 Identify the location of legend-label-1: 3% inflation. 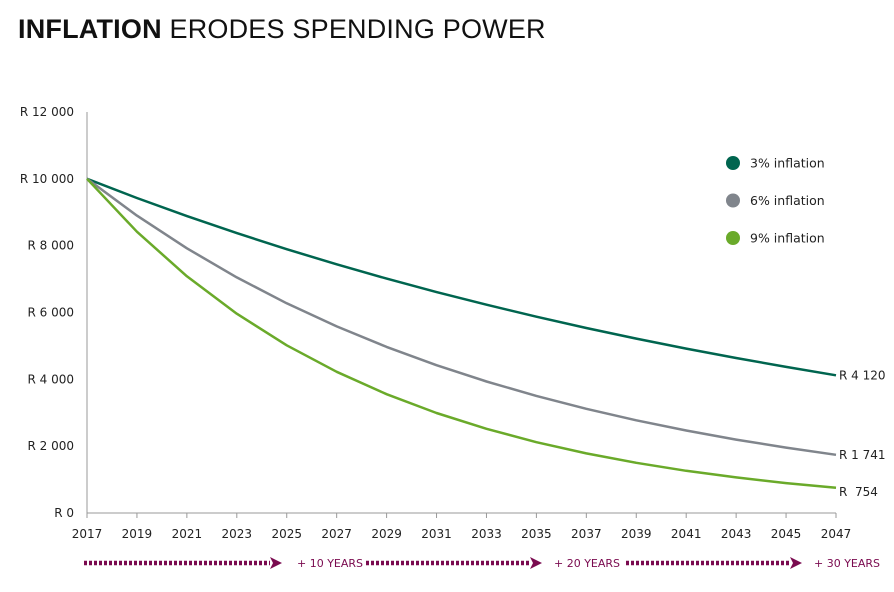
(787, 163).